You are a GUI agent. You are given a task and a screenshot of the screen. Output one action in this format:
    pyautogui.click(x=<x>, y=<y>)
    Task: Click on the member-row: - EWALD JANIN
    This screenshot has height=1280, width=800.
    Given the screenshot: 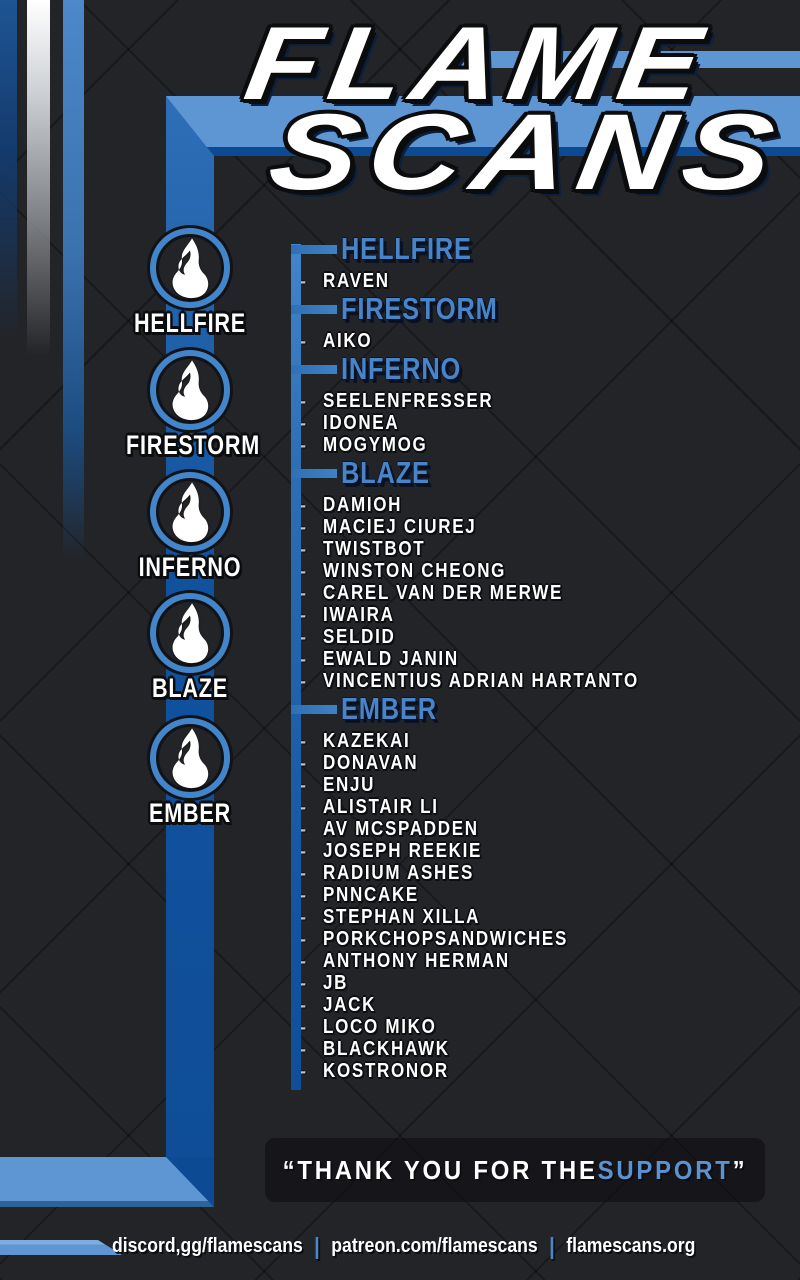 What is the action you would take?
    pyautogui.click(x=511, y=659)
    